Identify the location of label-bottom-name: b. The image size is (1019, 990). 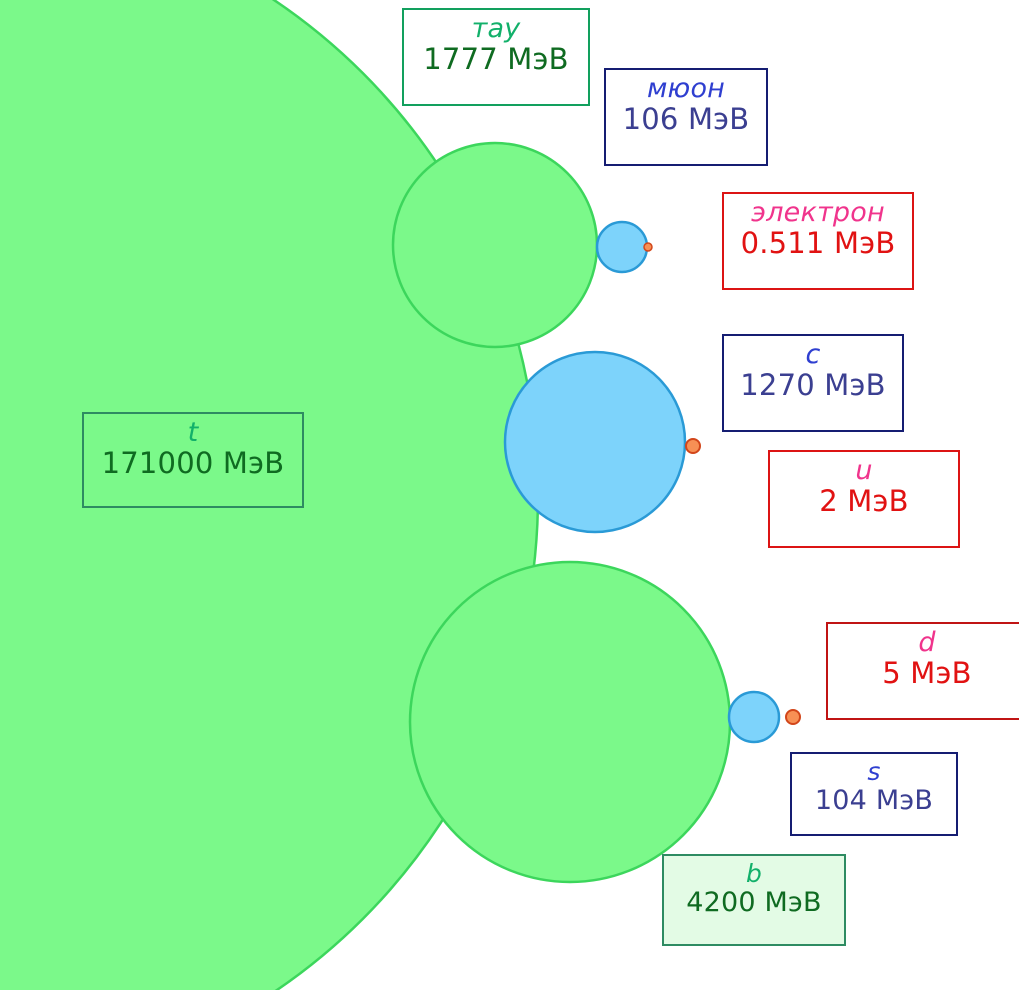
(754, 873).